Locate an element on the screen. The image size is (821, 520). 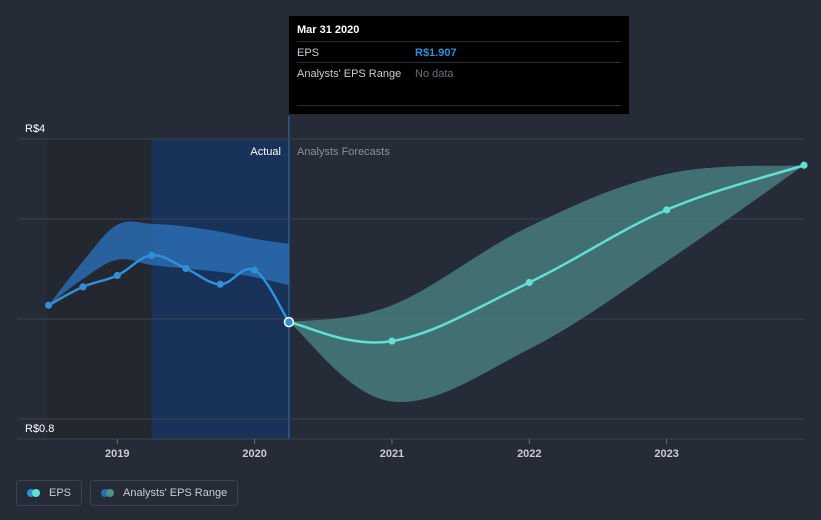
x-tick-label: 2022 is located at coordinates (529, 454).